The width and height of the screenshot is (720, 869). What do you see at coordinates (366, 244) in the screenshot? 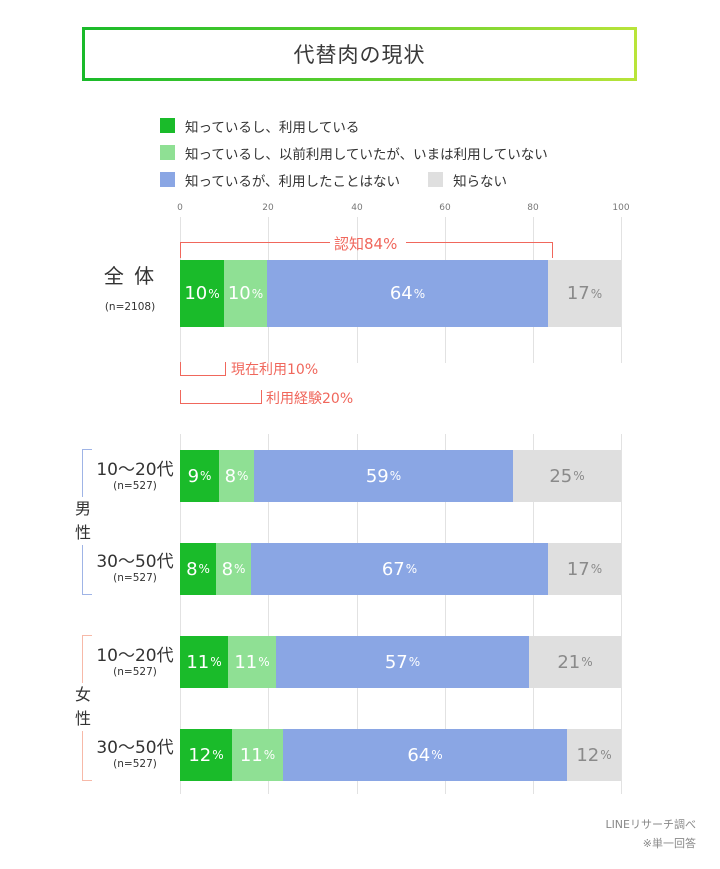
I see `awareness-annotation: 認知84%` at bounding box center [366, 244].